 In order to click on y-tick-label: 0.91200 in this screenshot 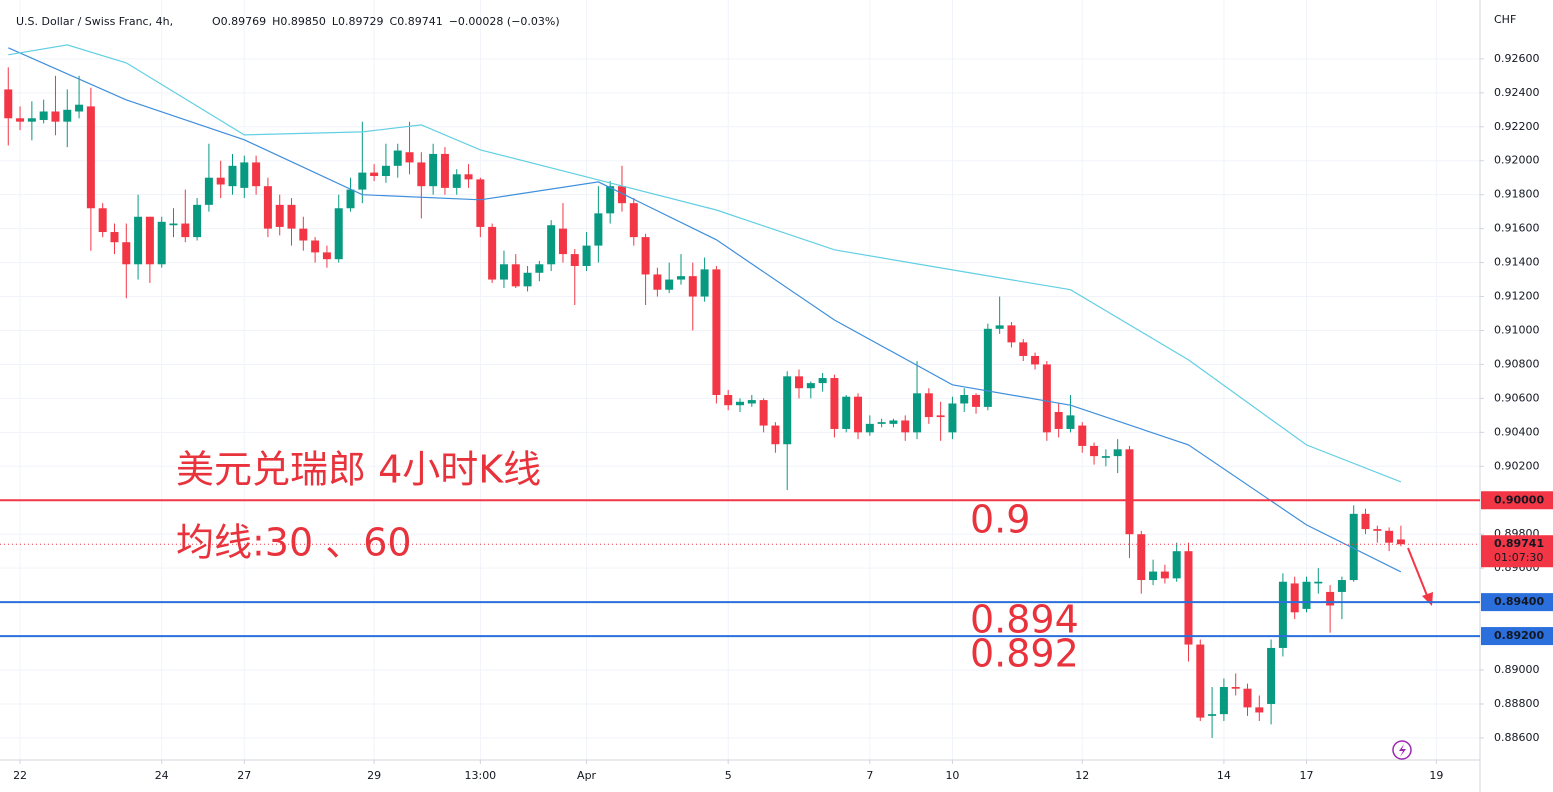, I will do `click(1517, 296)`.